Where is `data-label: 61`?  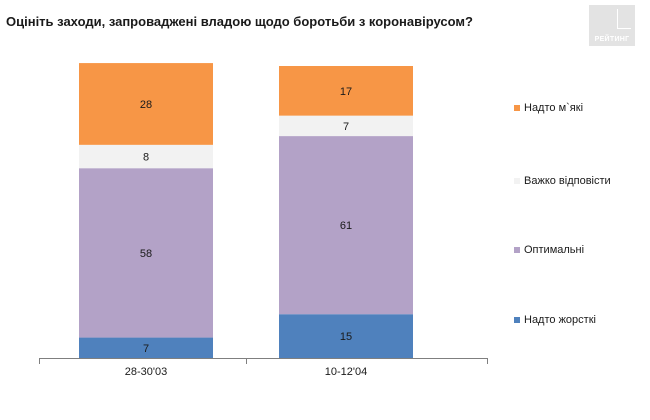 data-label: 61 is located at coordinates (346, 226).